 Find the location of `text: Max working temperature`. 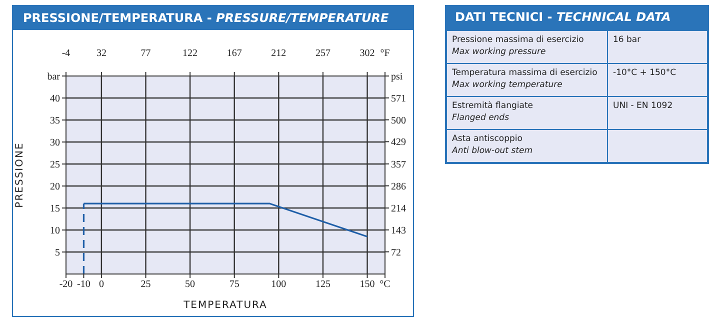

text: Max working temperature is located at coordinates (507, 85).